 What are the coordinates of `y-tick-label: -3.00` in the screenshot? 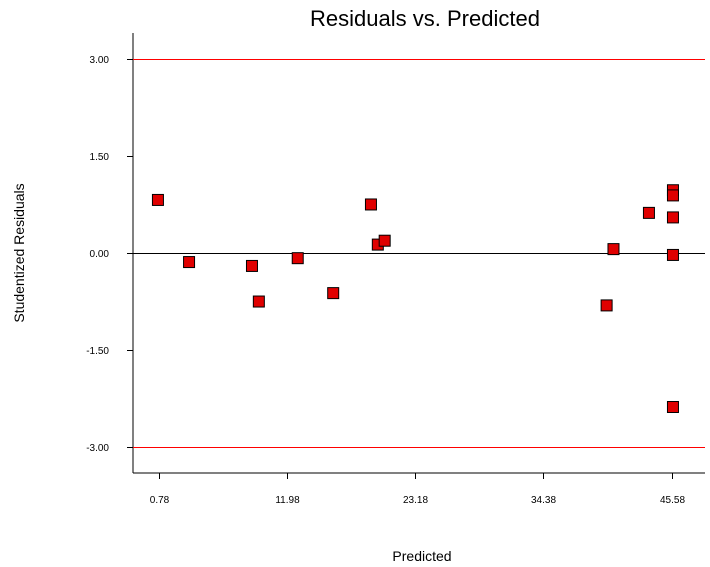 It's located at (97, 448).